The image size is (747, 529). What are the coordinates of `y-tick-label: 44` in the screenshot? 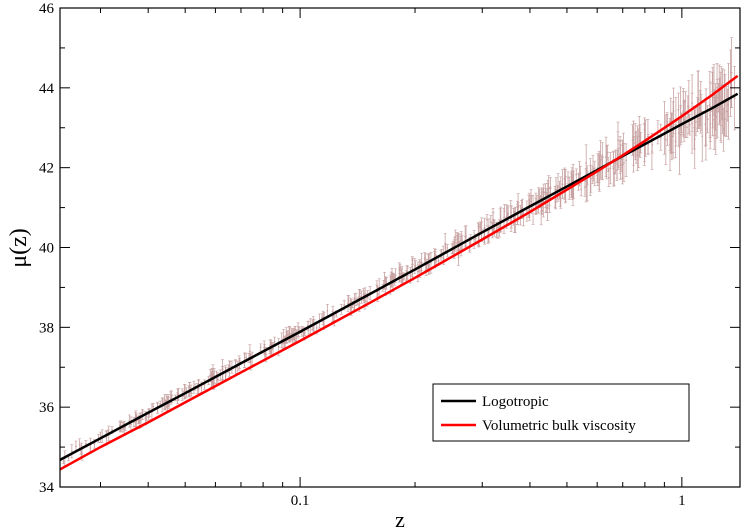 It's located at (47, 89).